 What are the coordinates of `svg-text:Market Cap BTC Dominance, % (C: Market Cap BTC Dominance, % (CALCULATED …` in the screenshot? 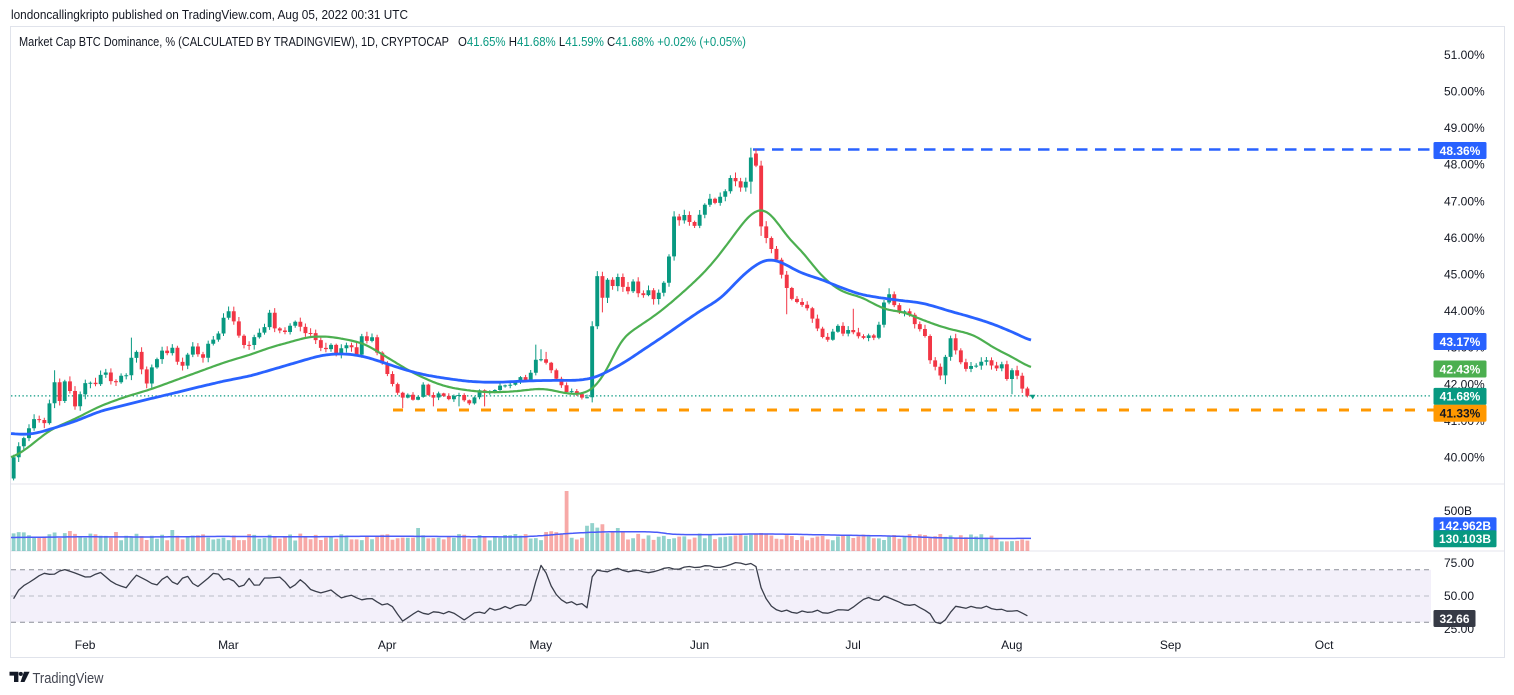 It's located at (234, 41).